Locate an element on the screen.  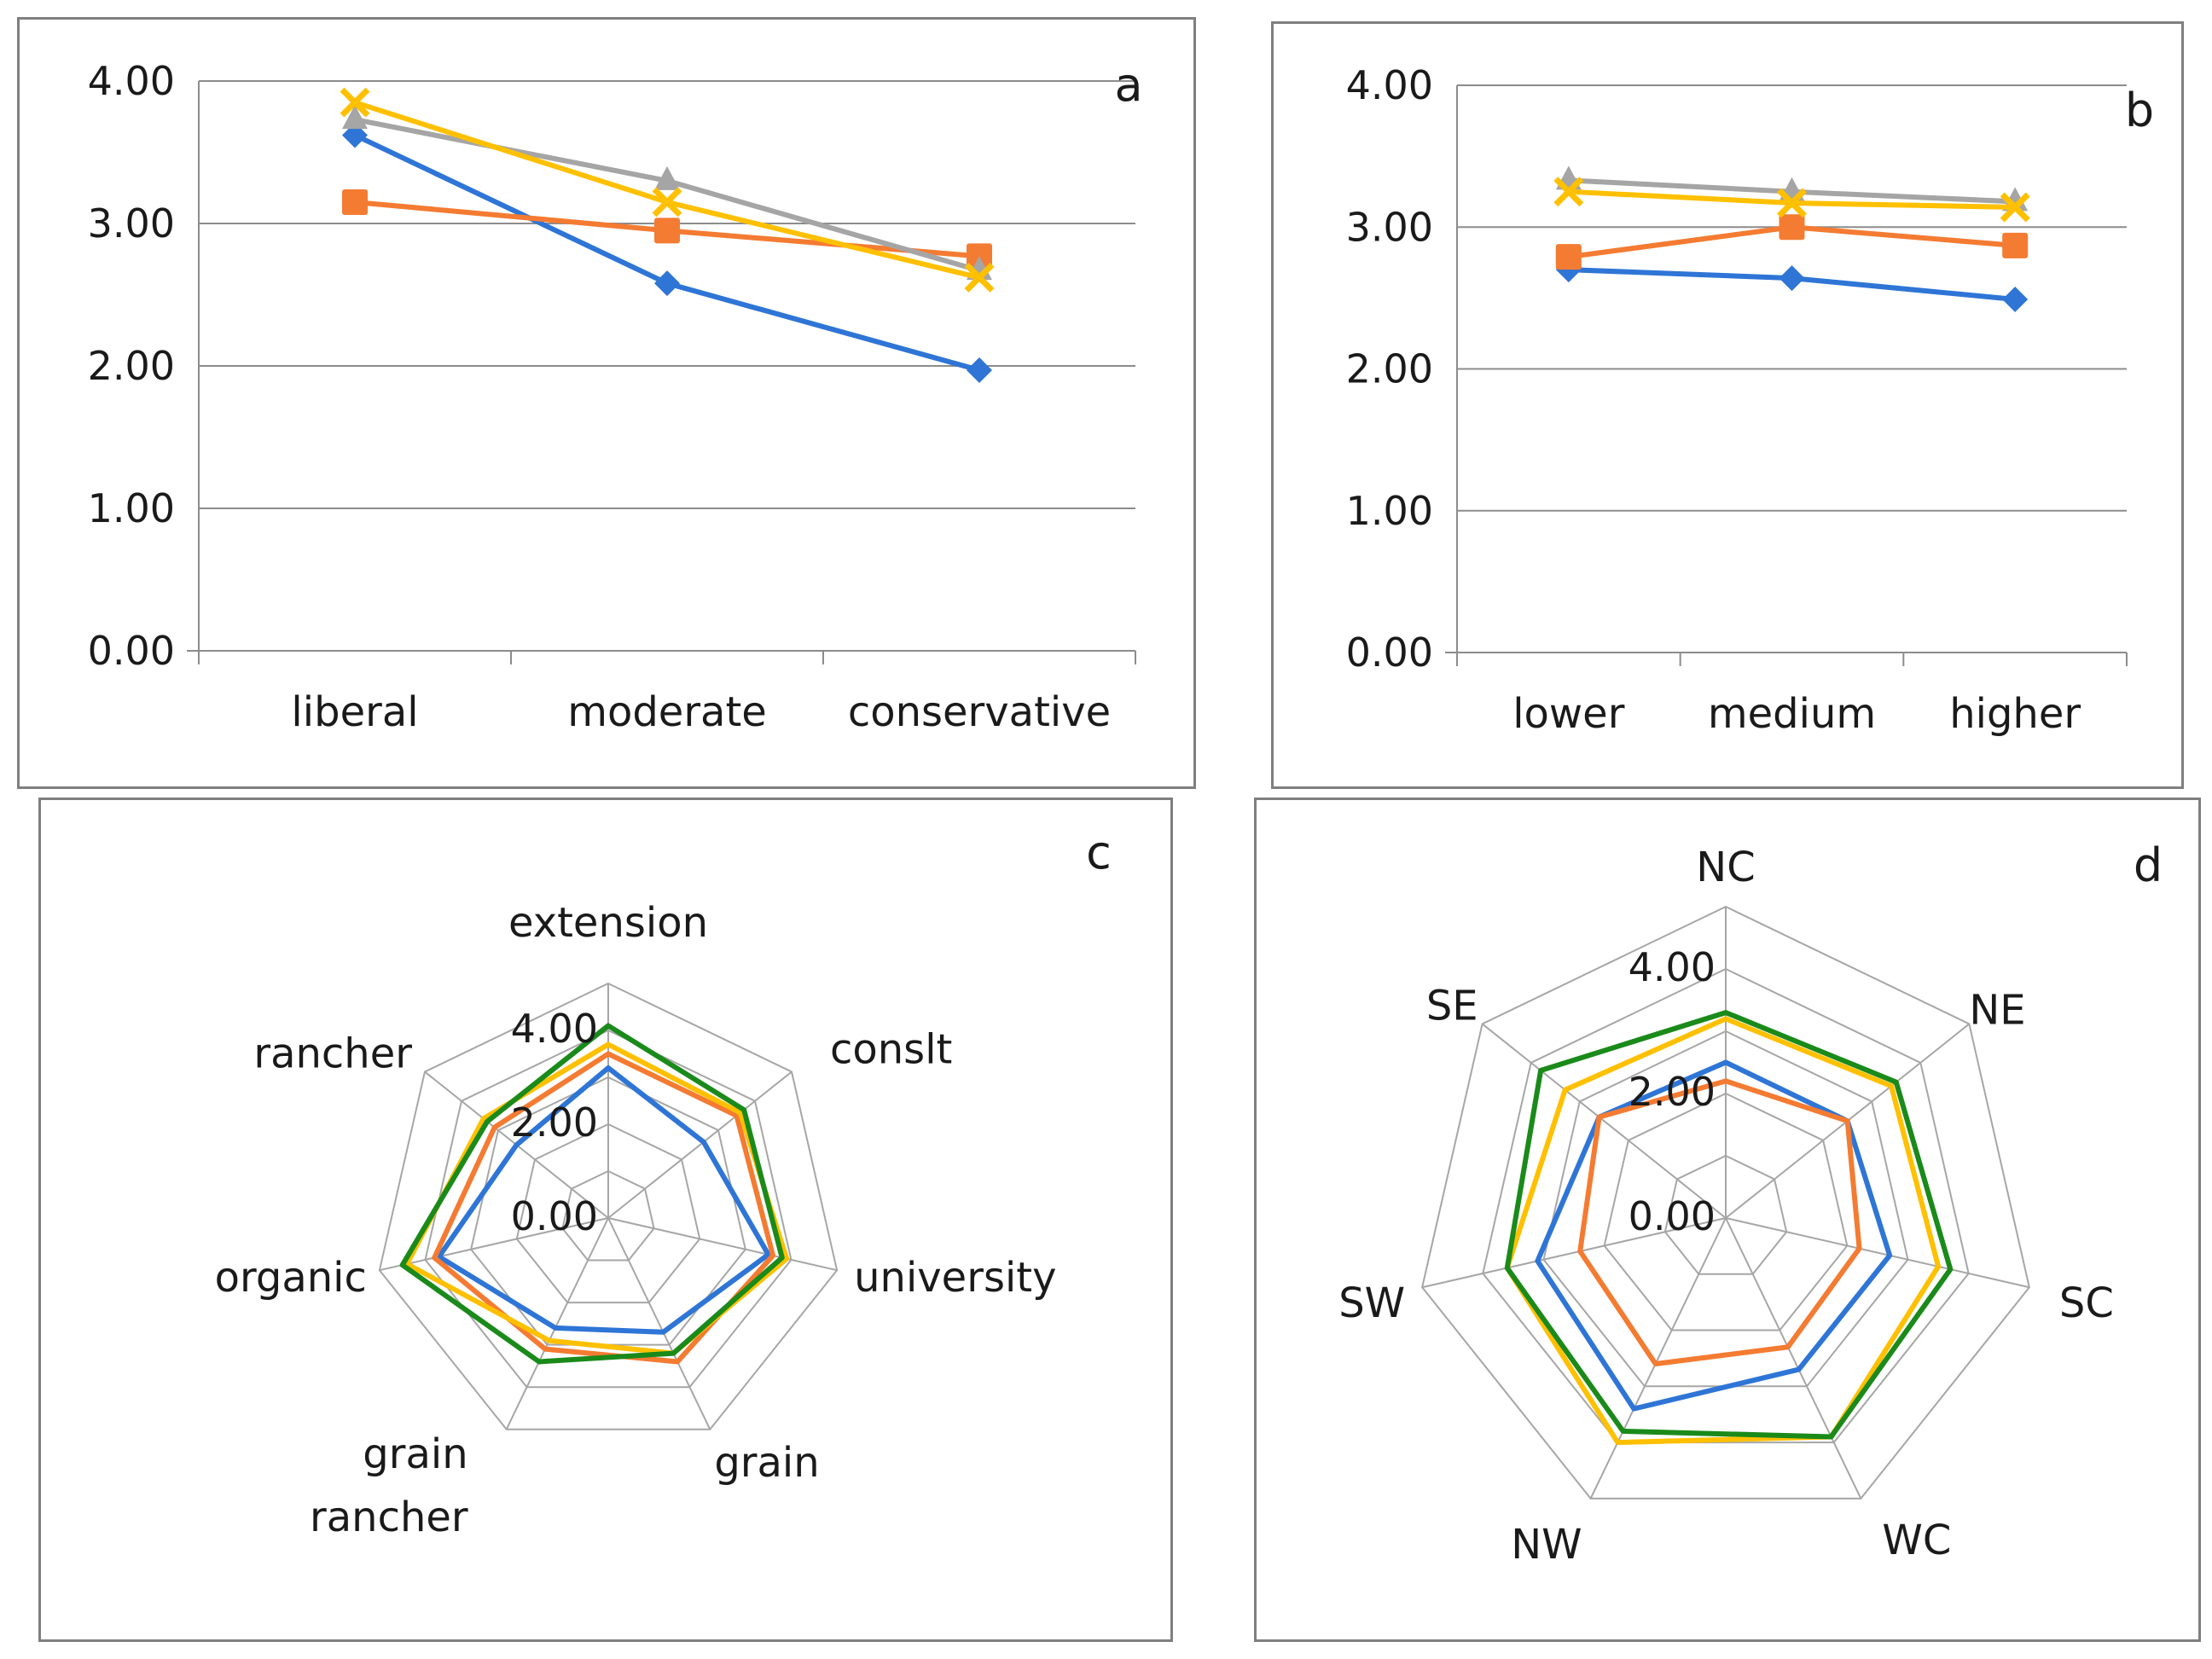
axis-label: extension is located at coordinates (608, 923).